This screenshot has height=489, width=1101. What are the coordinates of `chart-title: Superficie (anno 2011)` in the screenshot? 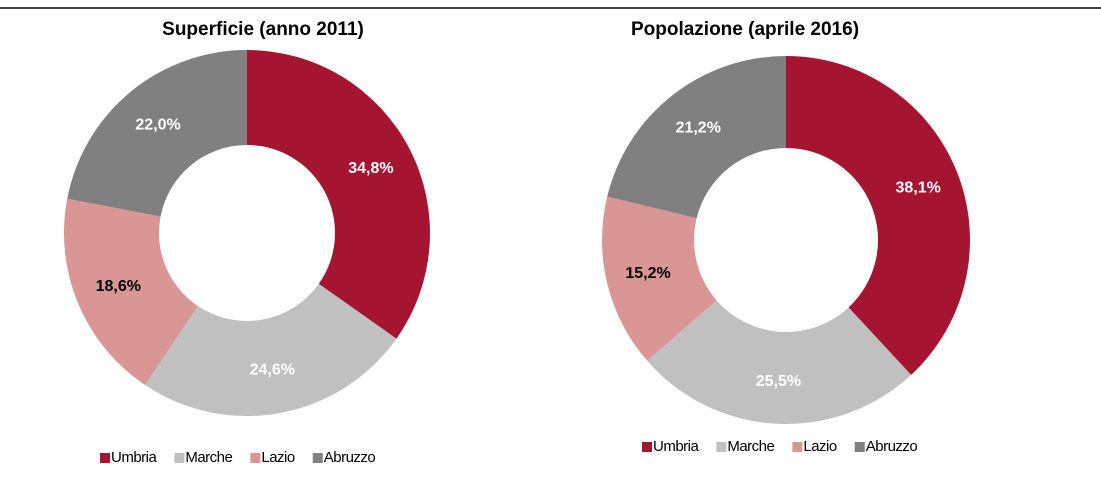 It's located at (263, 29).